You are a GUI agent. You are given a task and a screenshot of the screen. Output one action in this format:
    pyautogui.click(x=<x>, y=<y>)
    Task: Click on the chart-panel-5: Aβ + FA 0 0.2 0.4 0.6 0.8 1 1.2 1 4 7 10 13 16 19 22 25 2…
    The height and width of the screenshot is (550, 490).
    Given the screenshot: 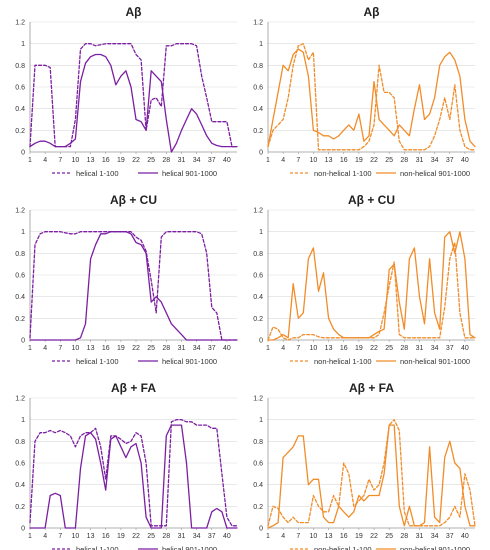 What is the action you would take?
    pyautogui.click(x=126, y=465)
    